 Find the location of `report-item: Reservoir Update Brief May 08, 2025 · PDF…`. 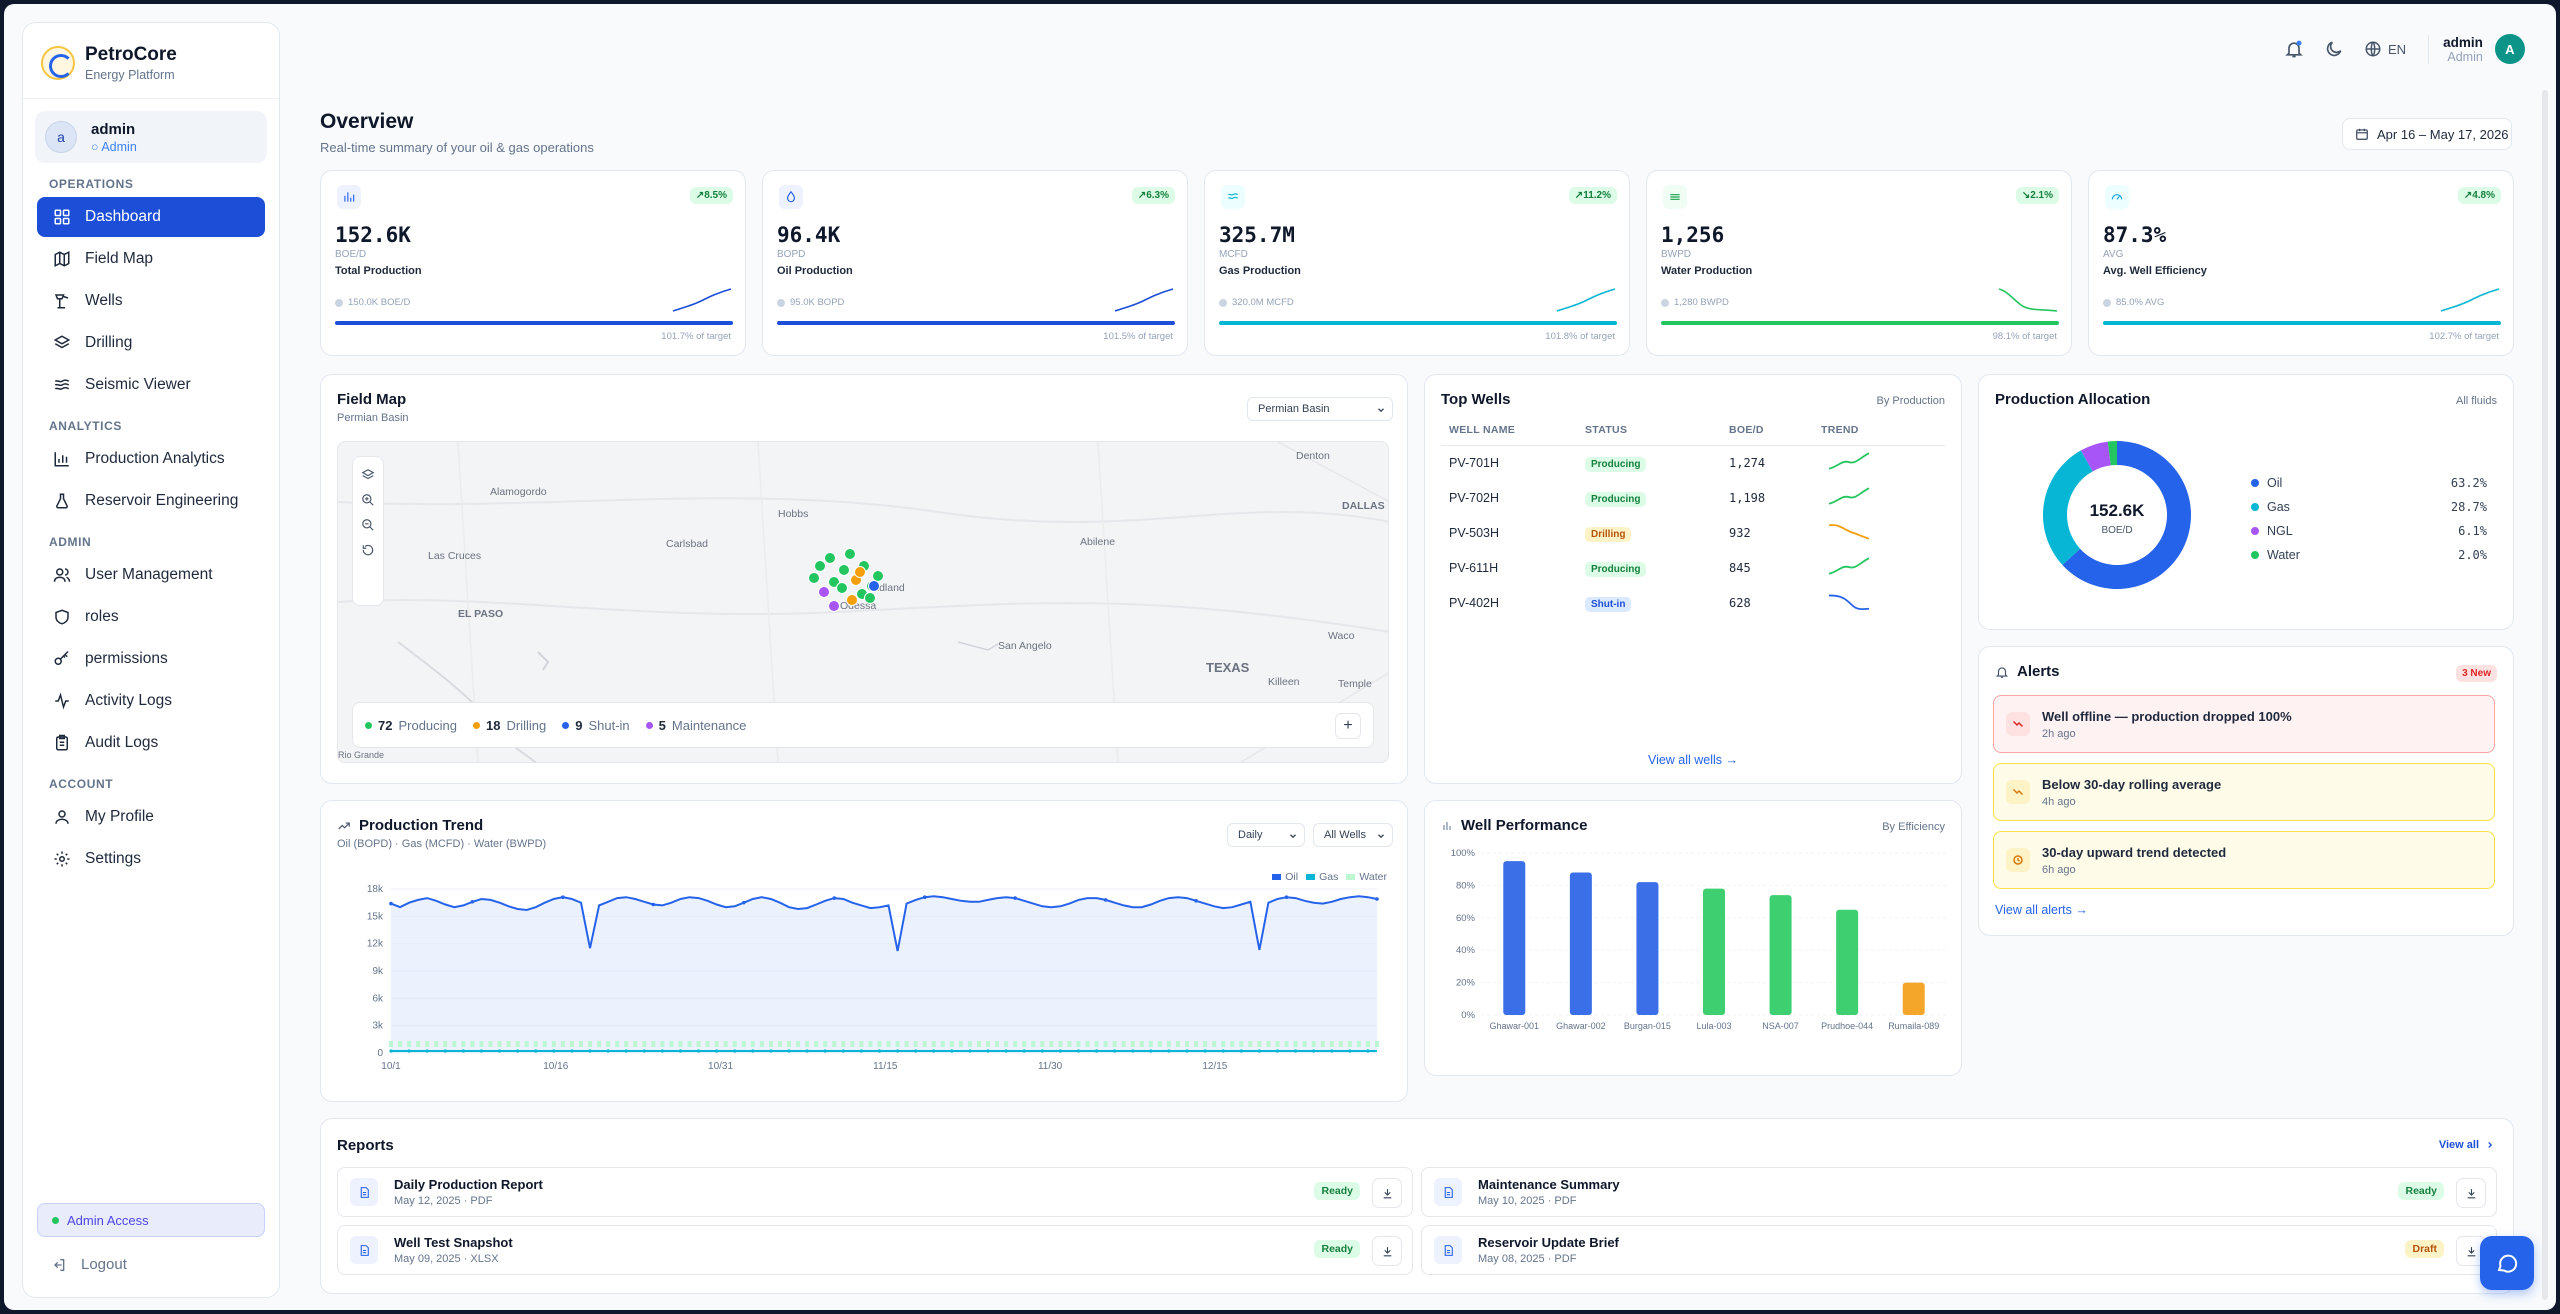

report-item: Reservoir Update Brief May 08, 2025 · PDF… is located at coordinates (1959, 1250).